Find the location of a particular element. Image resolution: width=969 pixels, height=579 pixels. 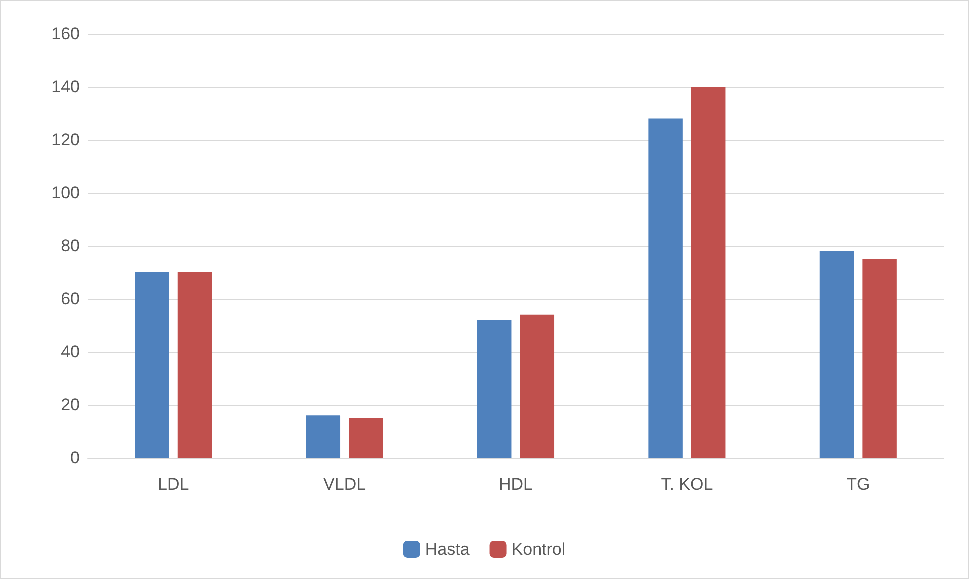

y-tick-label: 100 is located at coordinates (66, 193).